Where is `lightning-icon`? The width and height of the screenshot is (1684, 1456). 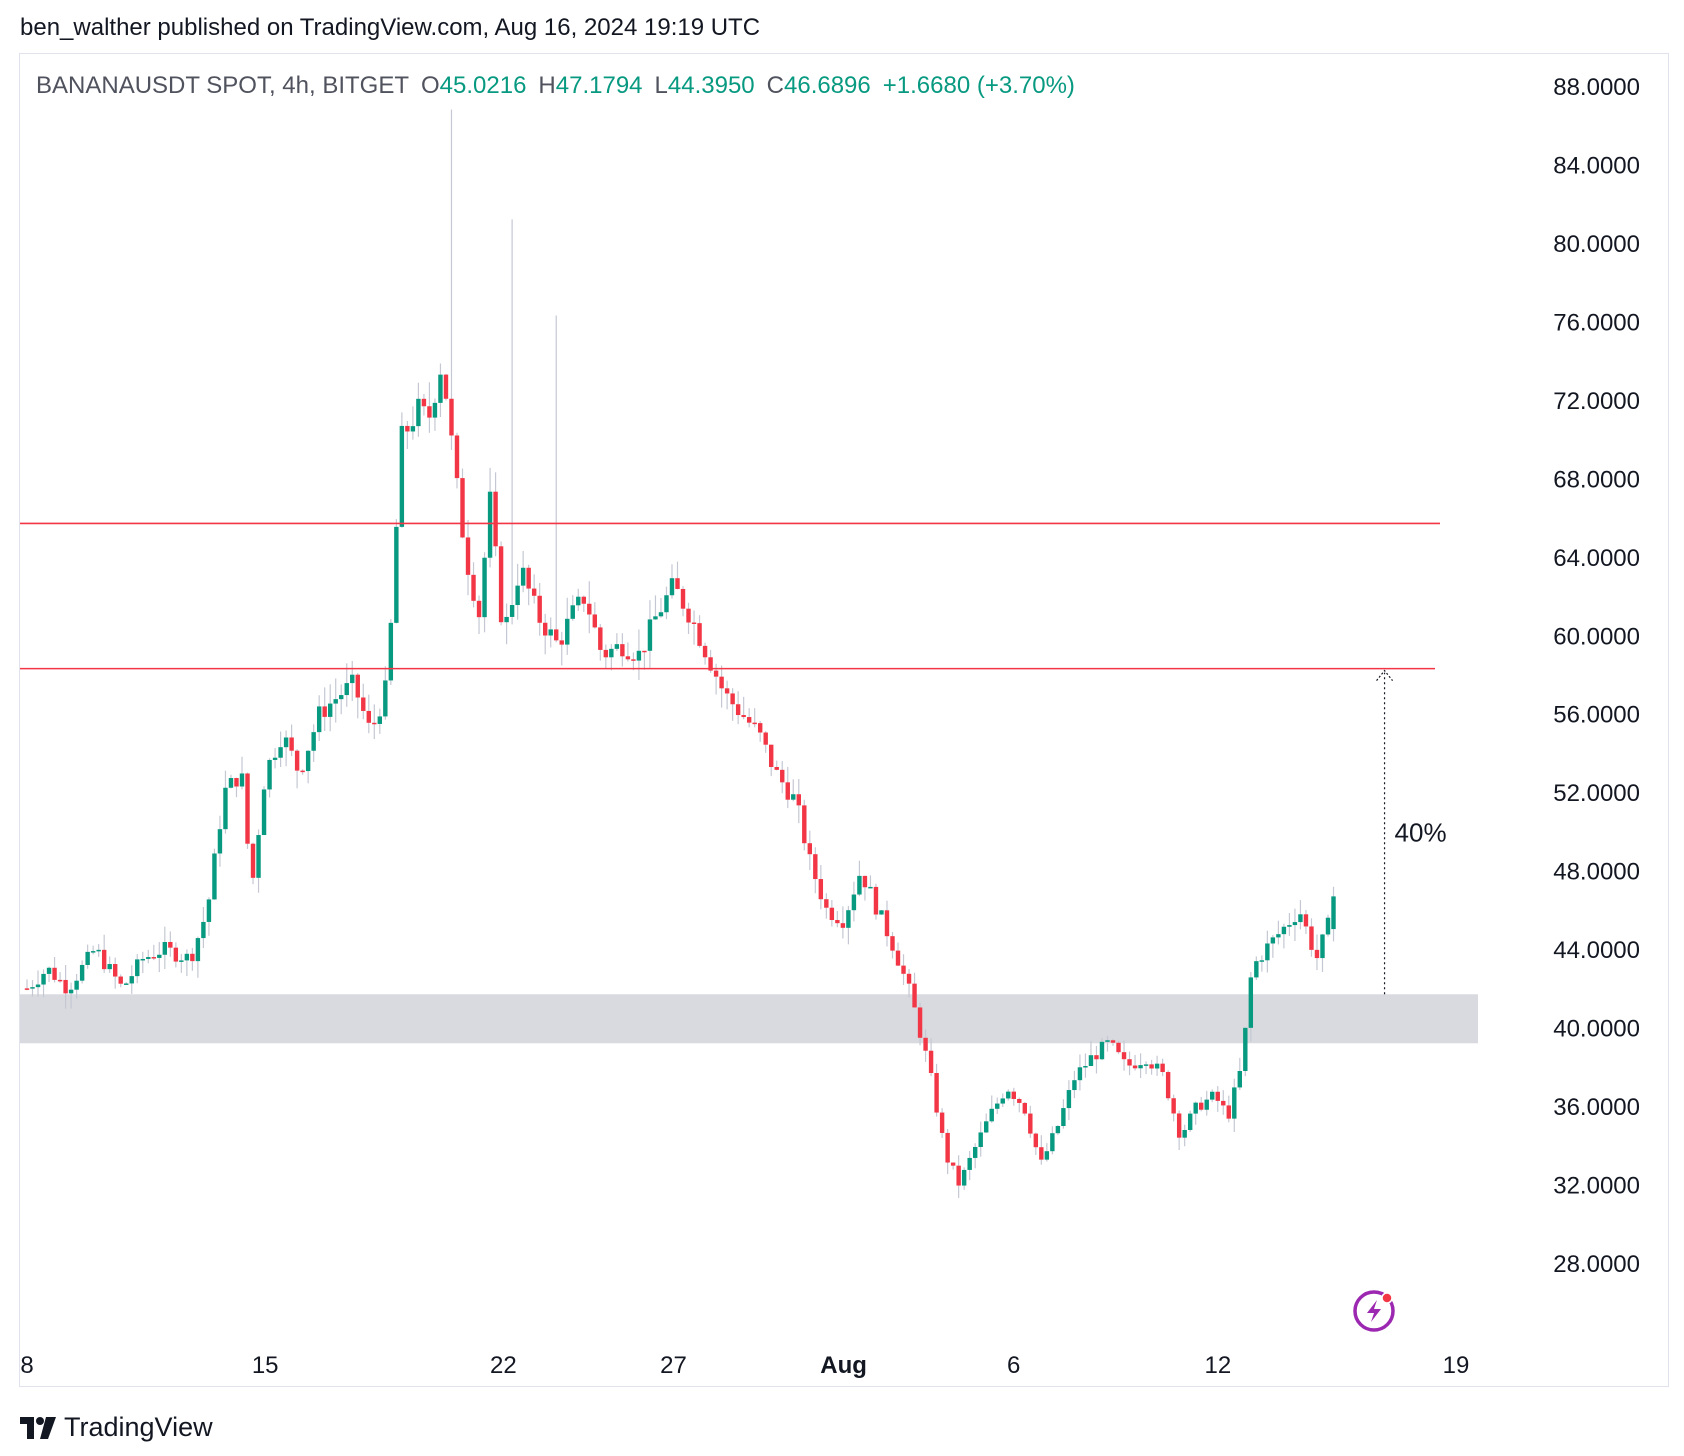 lightning-icon is located at coordinates (1374, 1311).